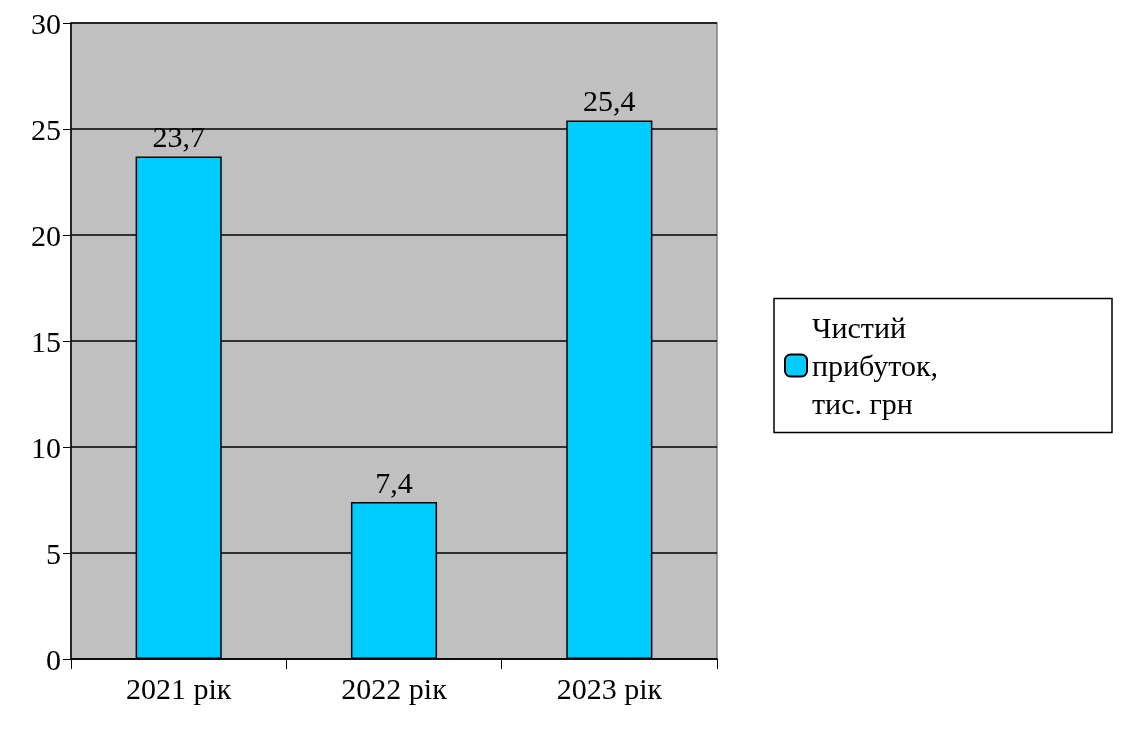 The width and height of the screenshot is (1125, 731). Describe the element at coordinates (46, 341) in the screenshot. I see `y-tick-label: 15` at that location.